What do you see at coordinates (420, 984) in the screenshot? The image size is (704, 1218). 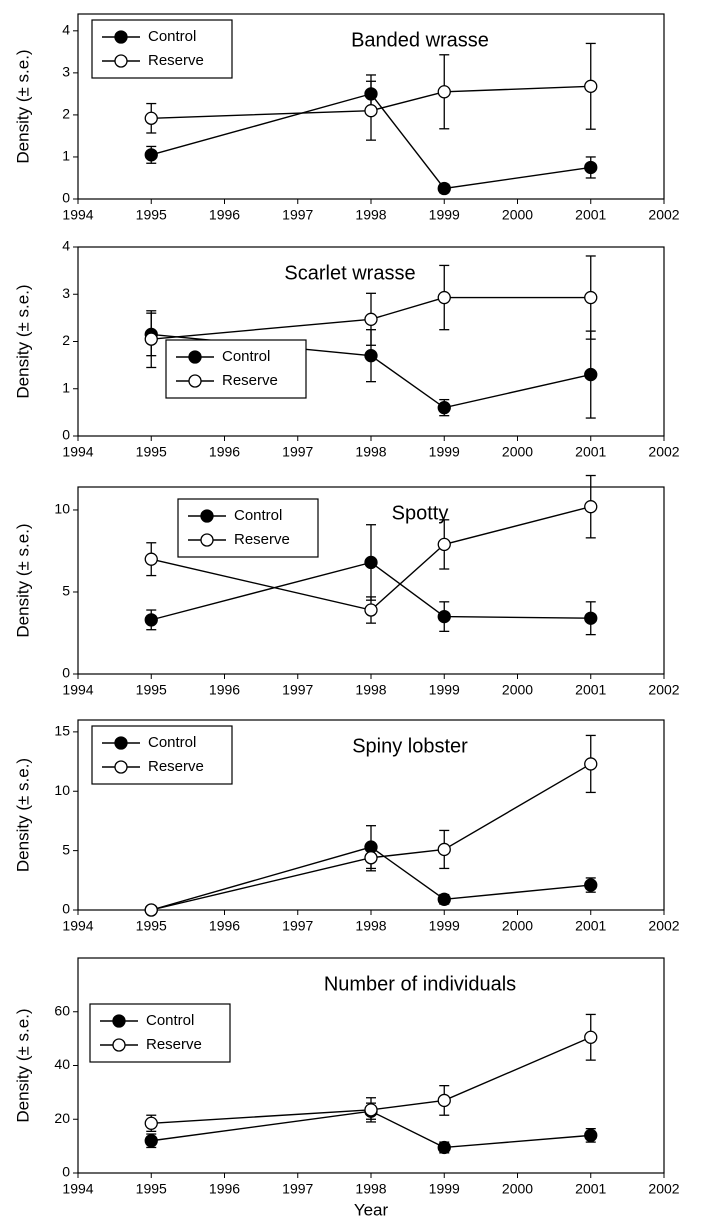 I see `chart-title: Number of individuals` at bounding box center [420, 984].